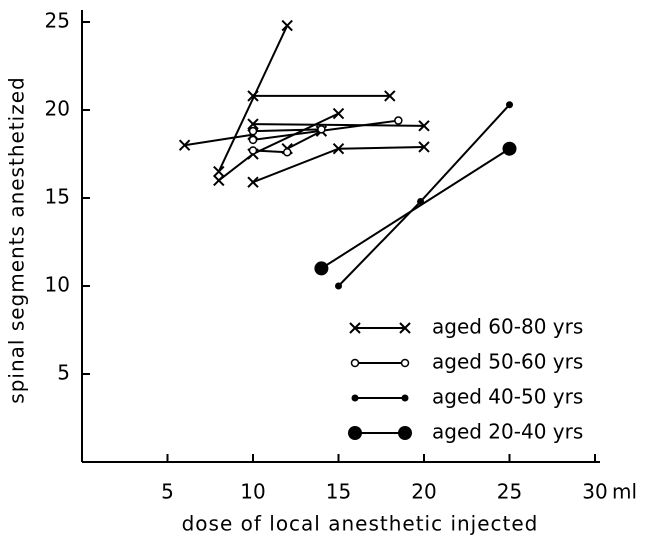  Describe the element at coordinates (507, 362) in the screenshot. I see `legend-label: aged 50-60 yrs` at that location.